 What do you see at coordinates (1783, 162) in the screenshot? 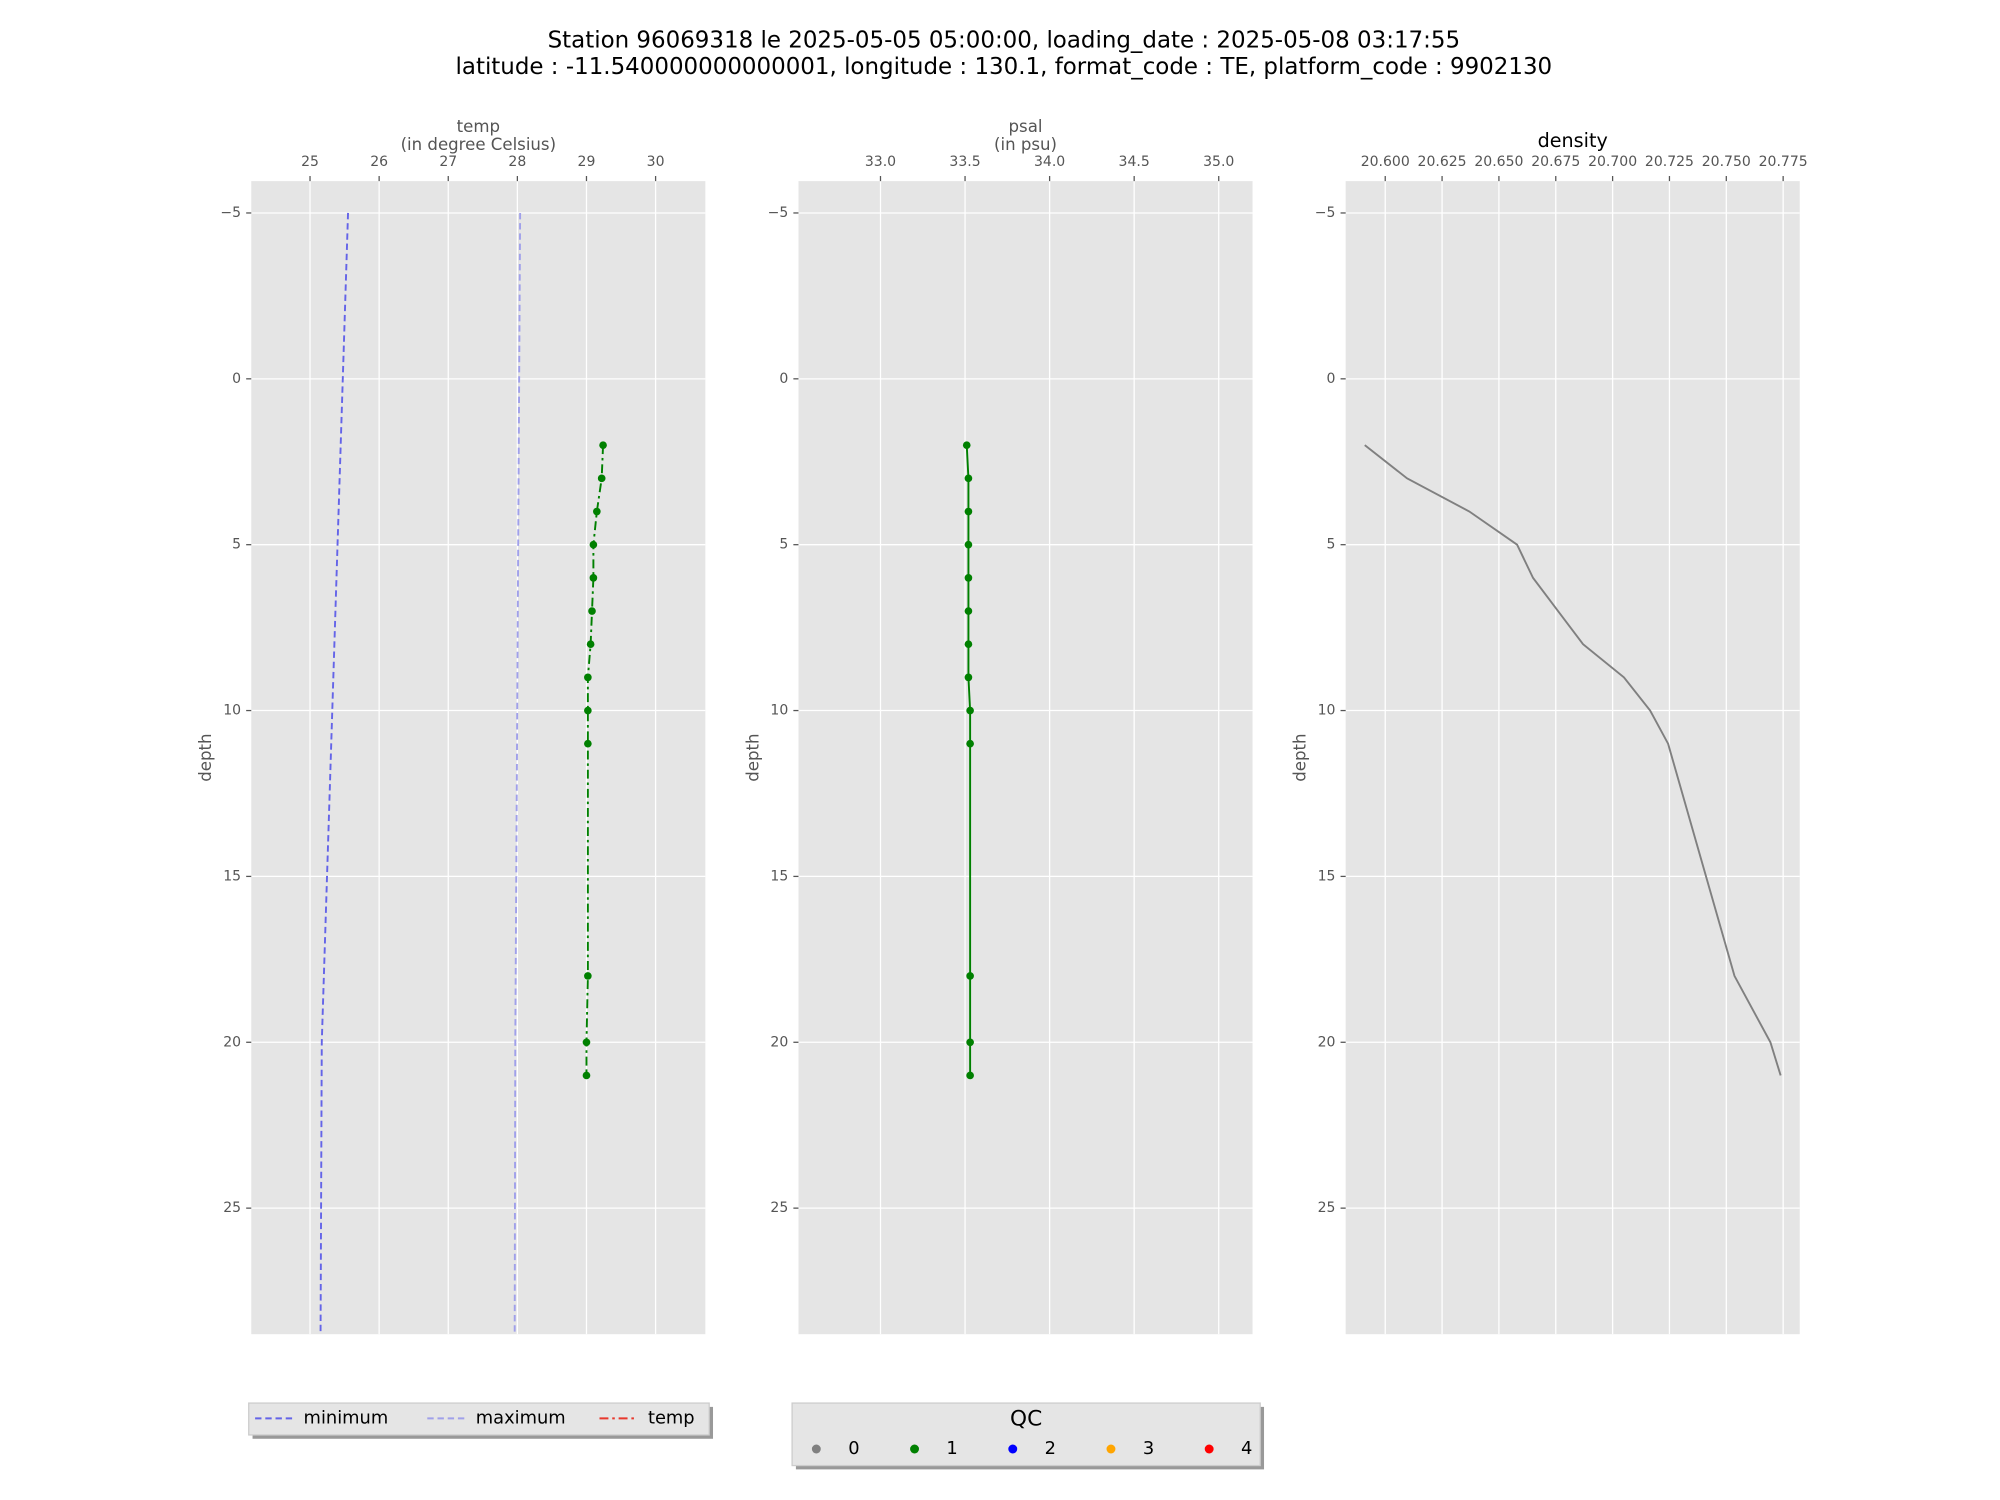
I see `x-tick-label: 20.775` at bounding box center [1783, 162].